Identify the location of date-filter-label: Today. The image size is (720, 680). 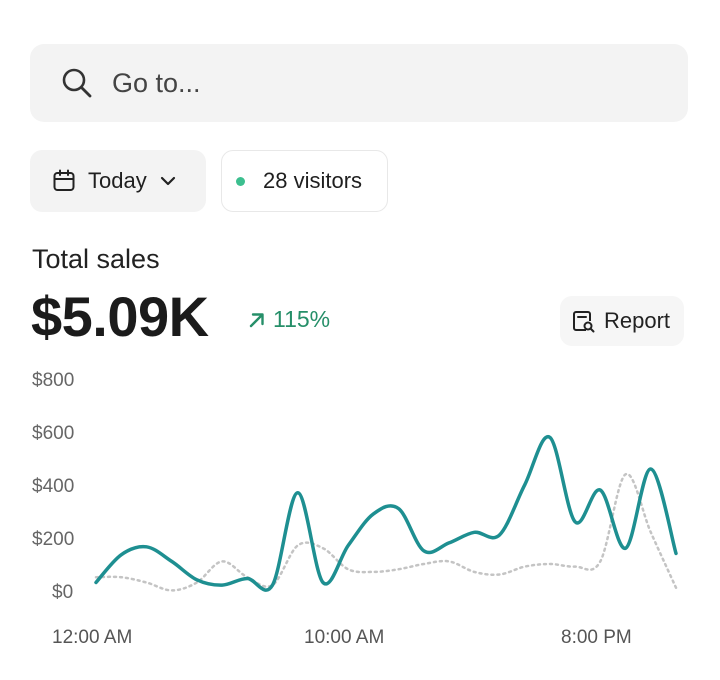
(117, 180).